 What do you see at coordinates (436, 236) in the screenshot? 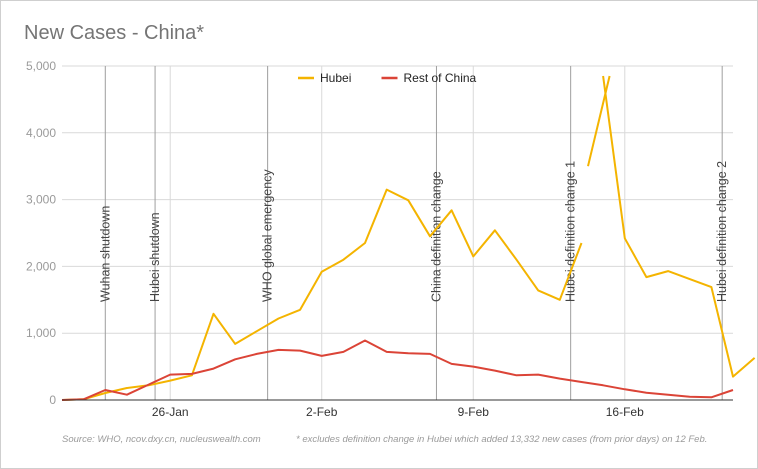
I see `event-label: China definition change` at bounding box center [436, 236].